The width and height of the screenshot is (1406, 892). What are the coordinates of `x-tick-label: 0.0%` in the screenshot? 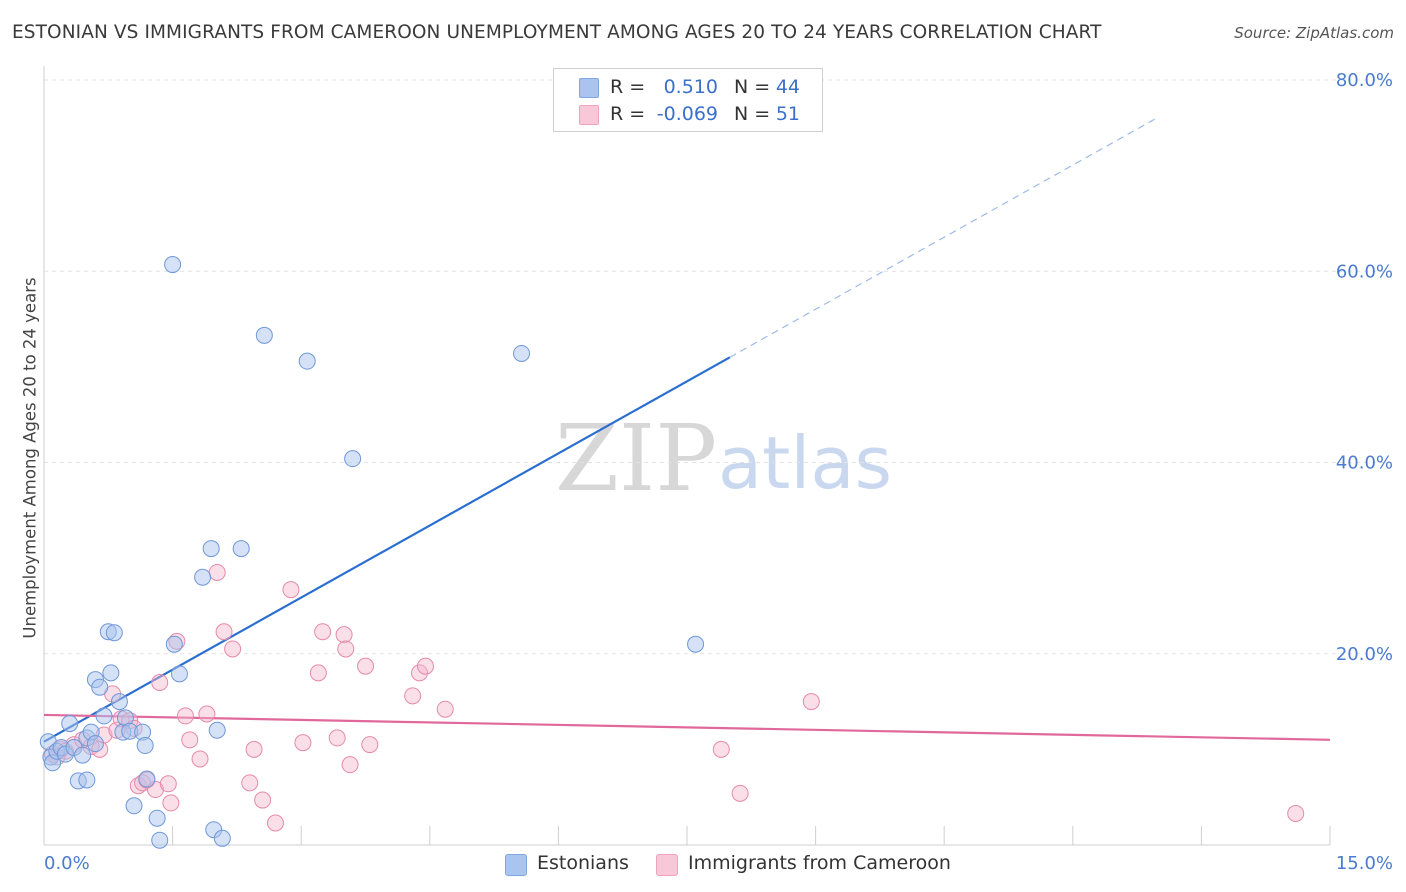 It's located at (67, 863).